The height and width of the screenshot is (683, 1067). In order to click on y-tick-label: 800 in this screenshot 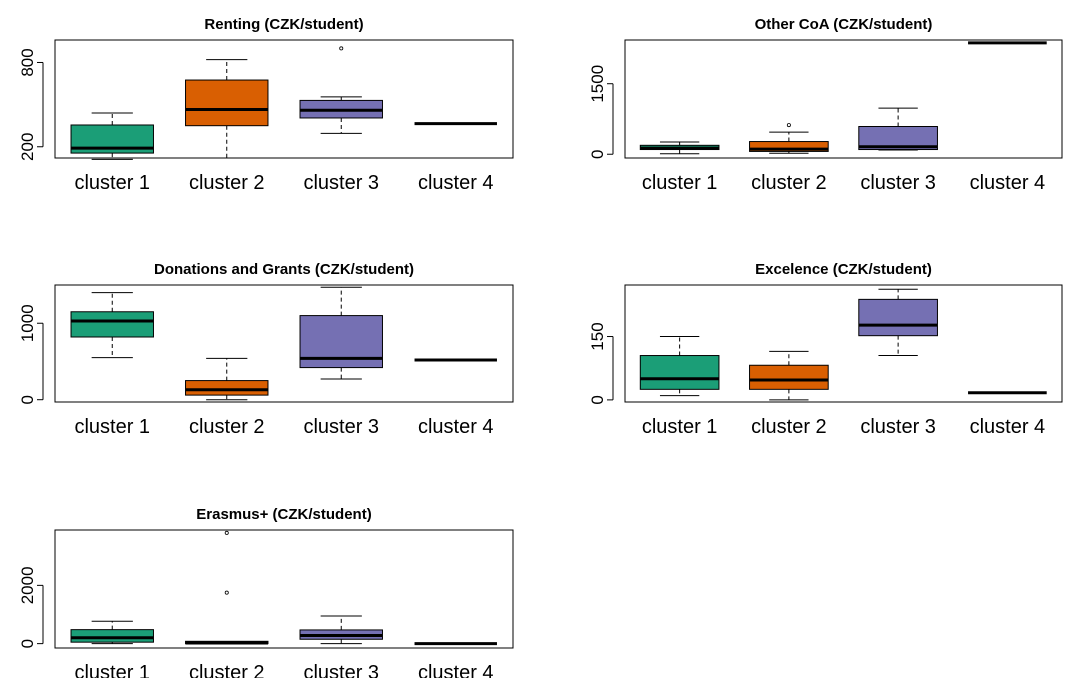, I will do `click(27, 62)`.